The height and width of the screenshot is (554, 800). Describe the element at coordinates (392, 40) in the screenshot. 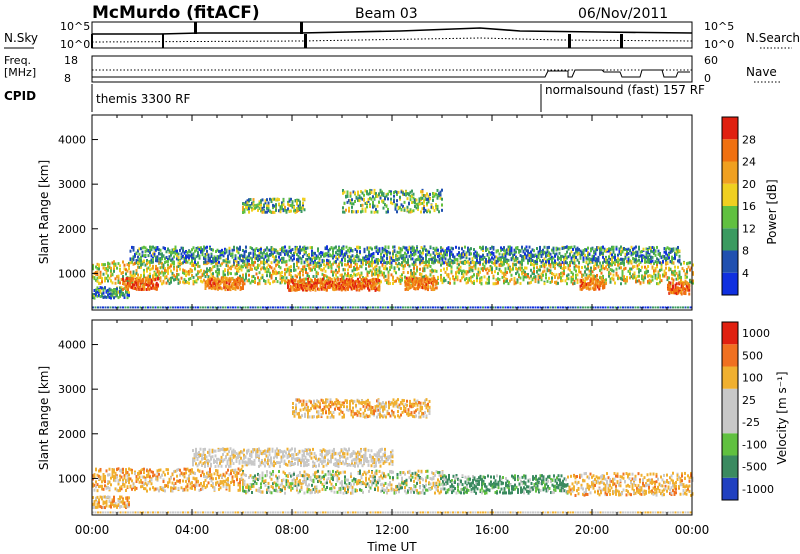

I see `nsearch-trace` at that location.